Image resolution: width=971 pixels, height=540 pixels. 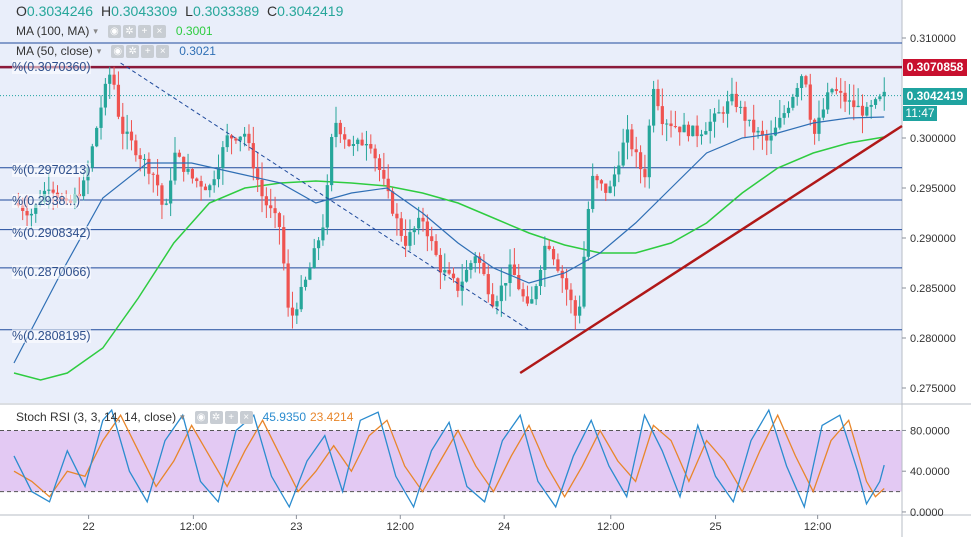 What do you see at coordinates (51, 67) in the screenshot?
I see `fib-label-0: %(0.3070360)` at bounding box center [51, 67].